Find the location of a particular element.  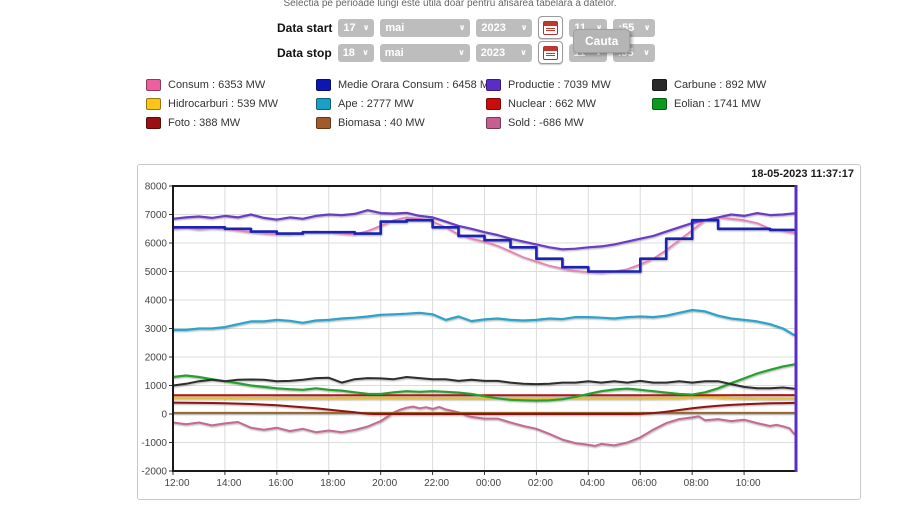

y-axis-label: 1000 is located at coordinates (156, 386).